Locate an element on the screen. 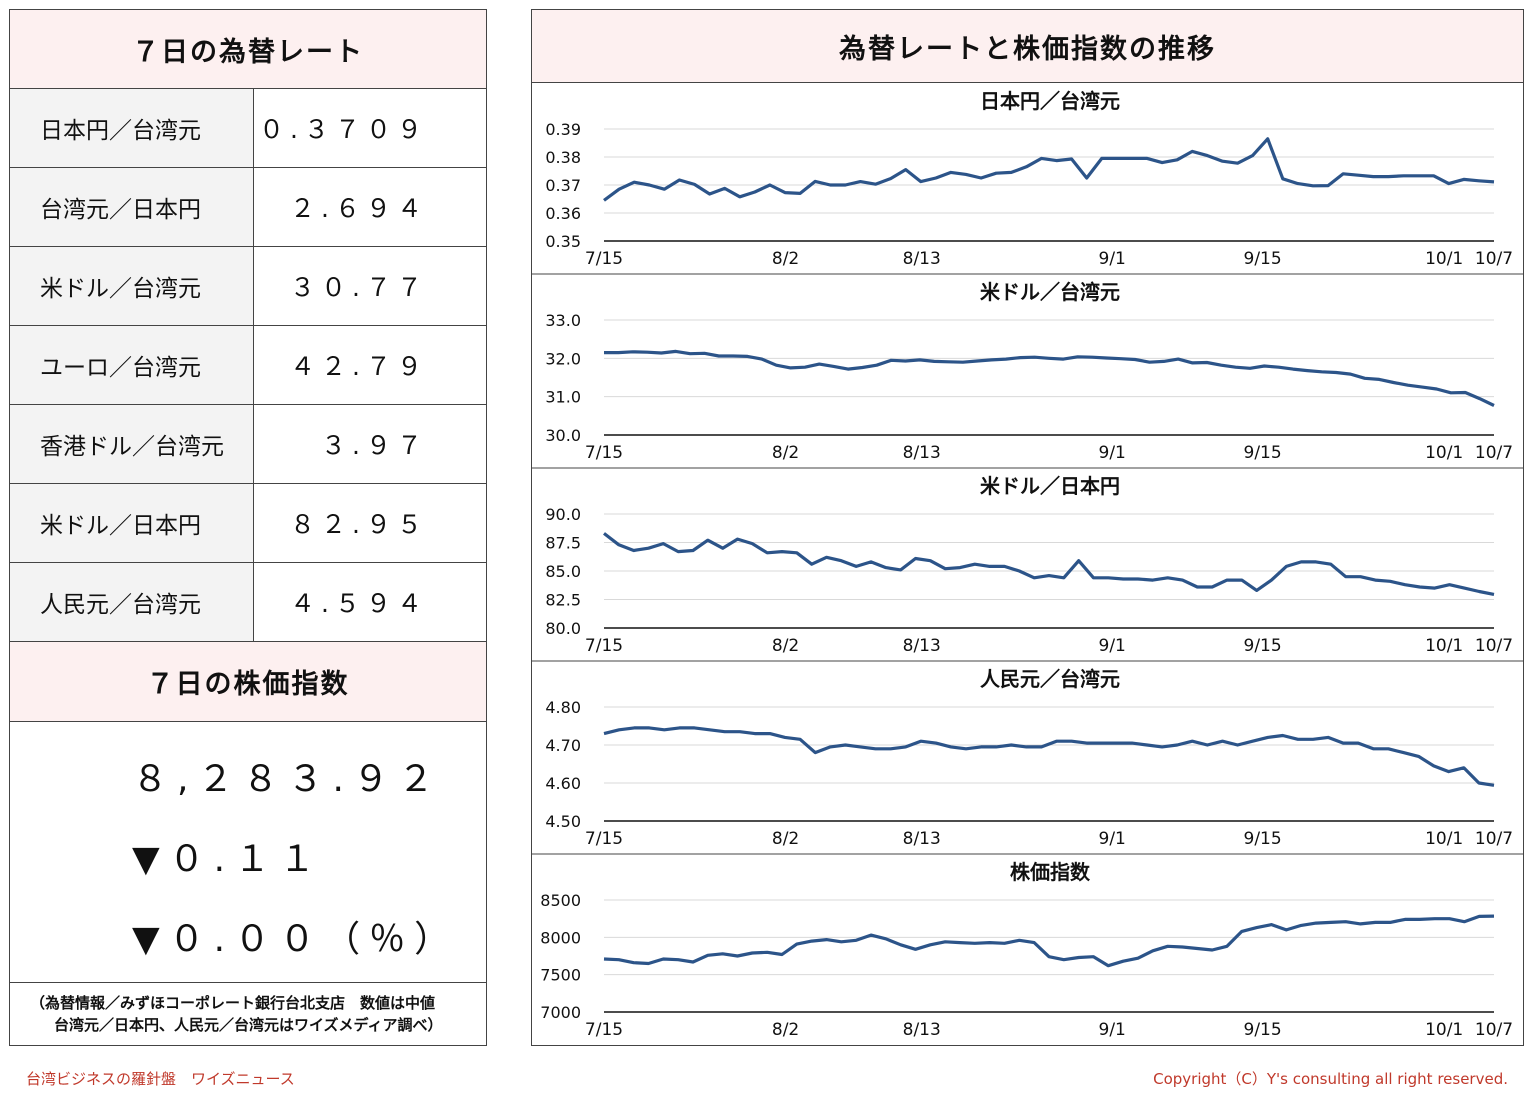 This screenshot has width=1532, height=1102. rate-value: ２.６９４ is located at coordinates (359, 208).